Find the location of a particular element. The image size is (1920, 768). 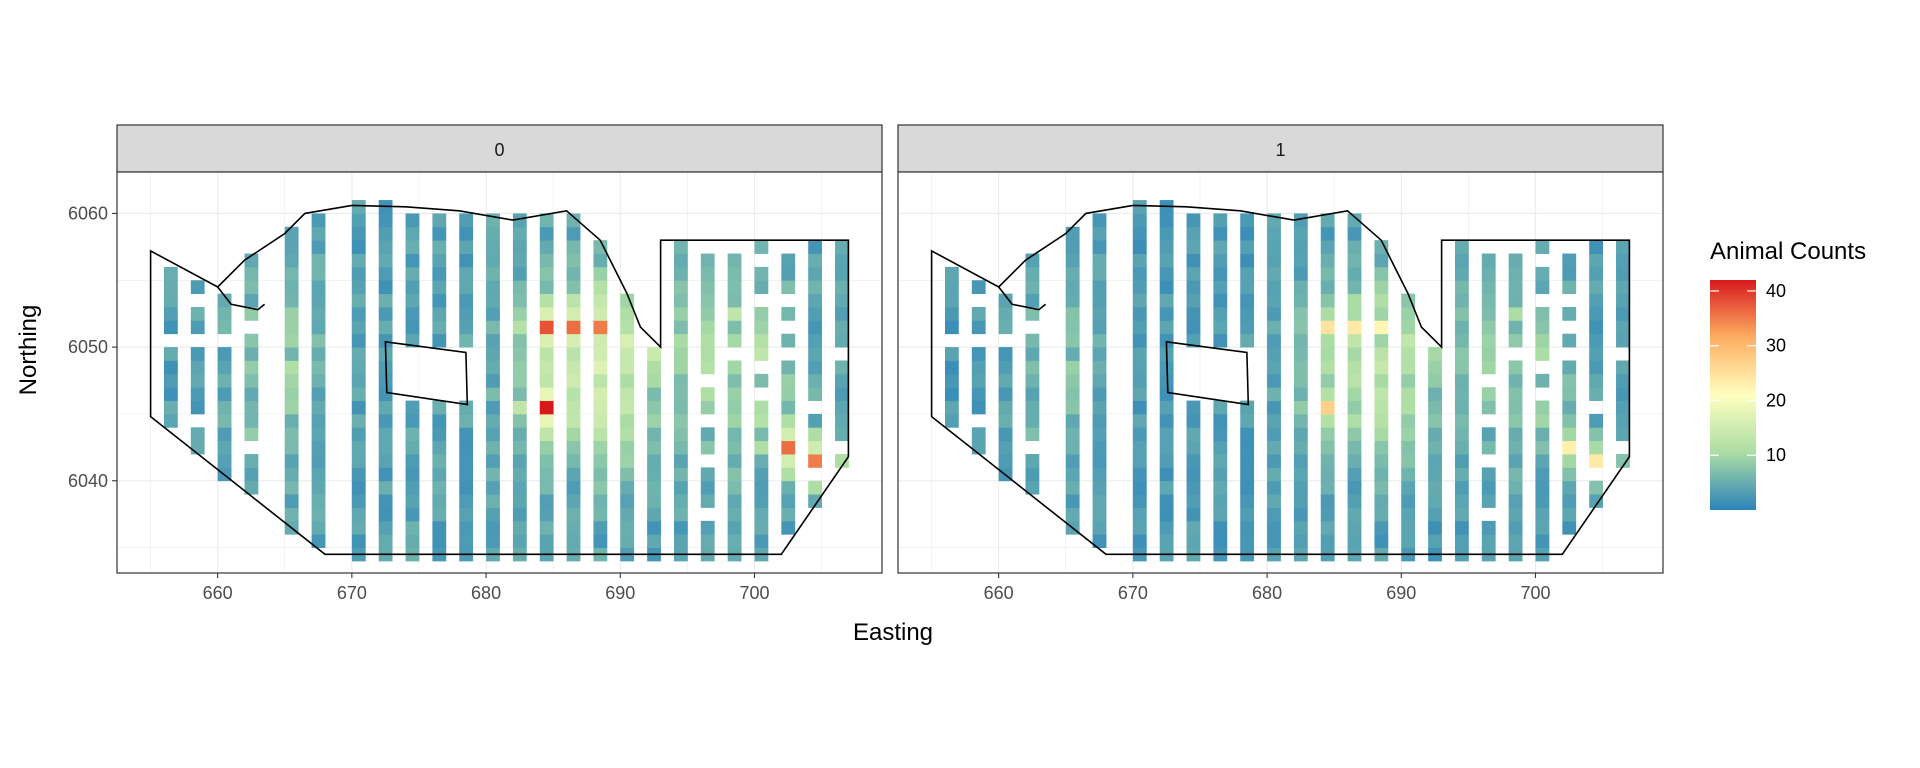

bay-outline is located at coordinates (1022, 298).